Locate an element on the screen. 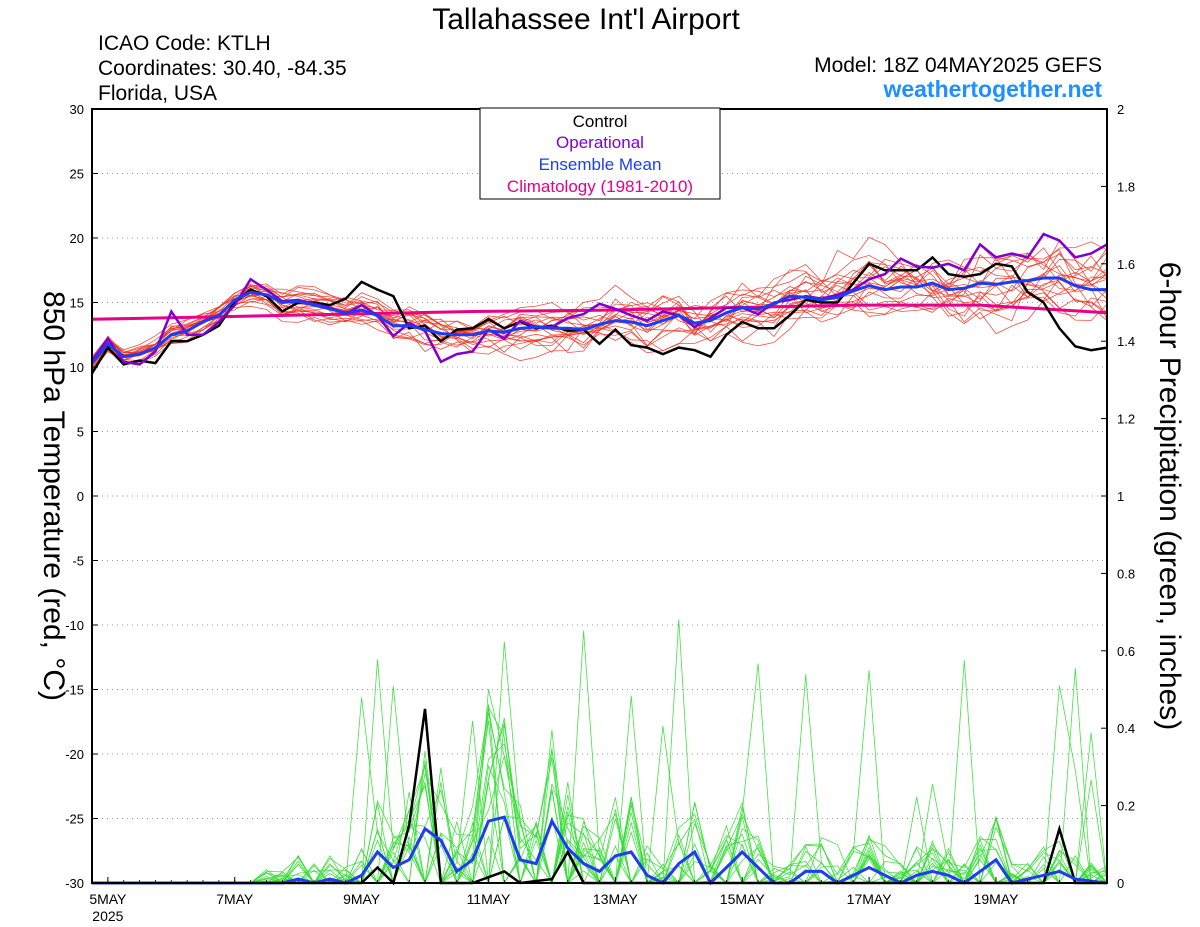 This screenshot has height=927, width=1200. mean-precipitation-line is located at coordinates (600, 850).